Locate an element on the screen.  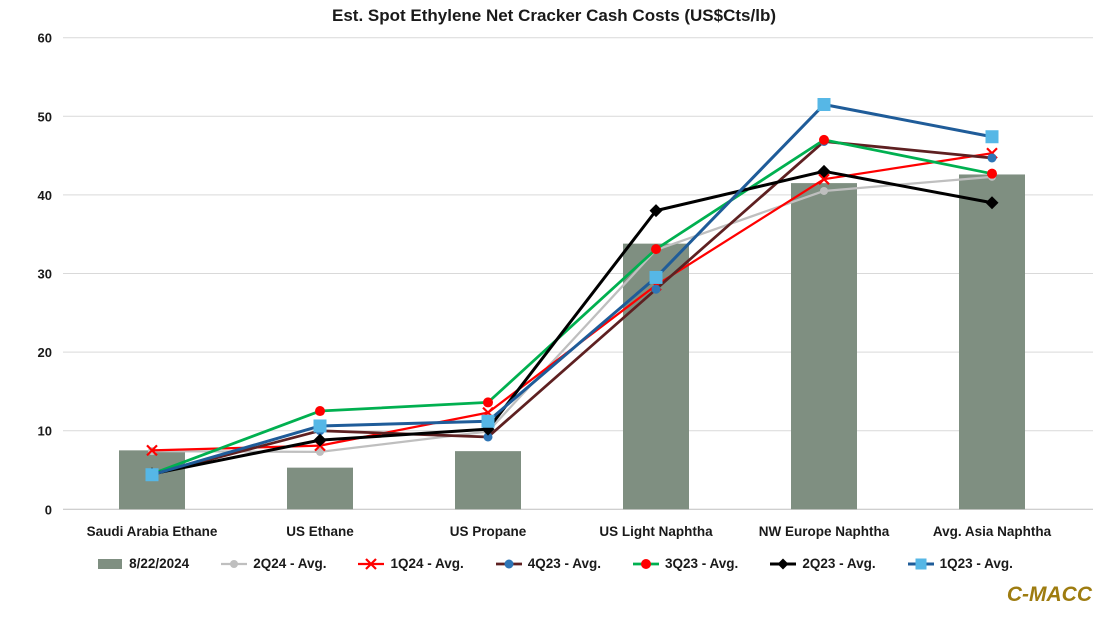
x-axis-label: US Ethane is located at coordinates (320, 531).